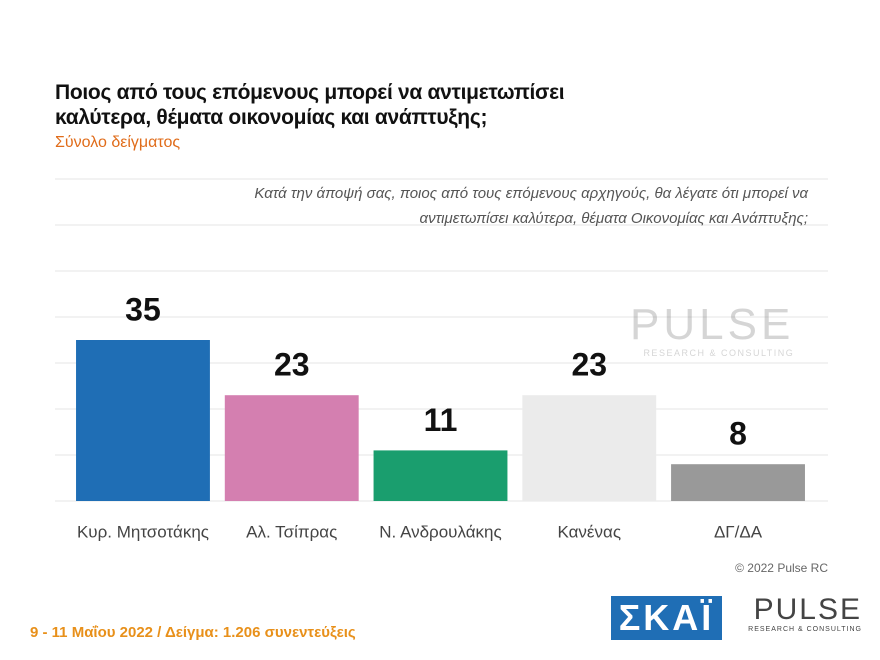  What do you see at coordinates (441, 420) in the screenshot?
I see `value-label: 11` at bounding box center [441, 420].